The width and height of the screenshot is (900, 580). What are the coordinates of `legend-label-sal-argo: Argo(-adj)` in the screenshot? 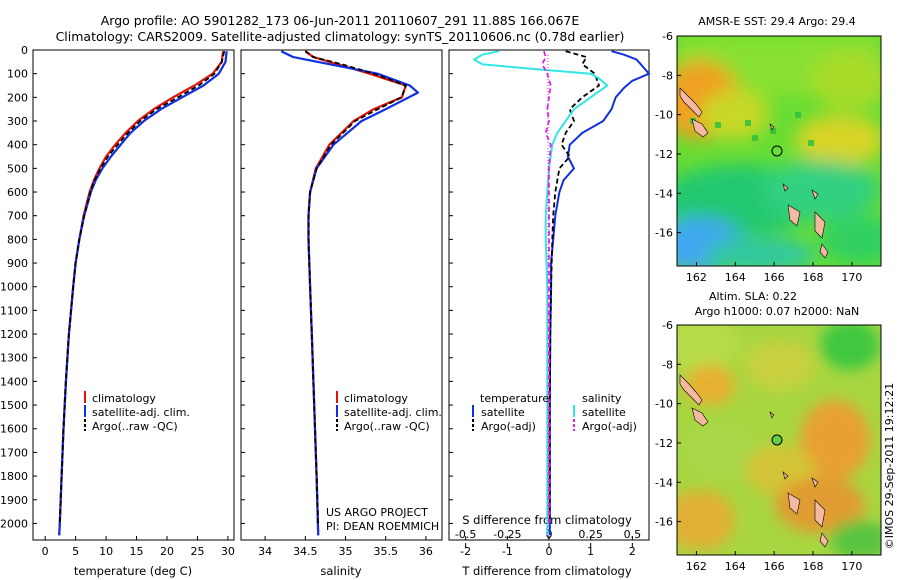 It's located at (609, 426).